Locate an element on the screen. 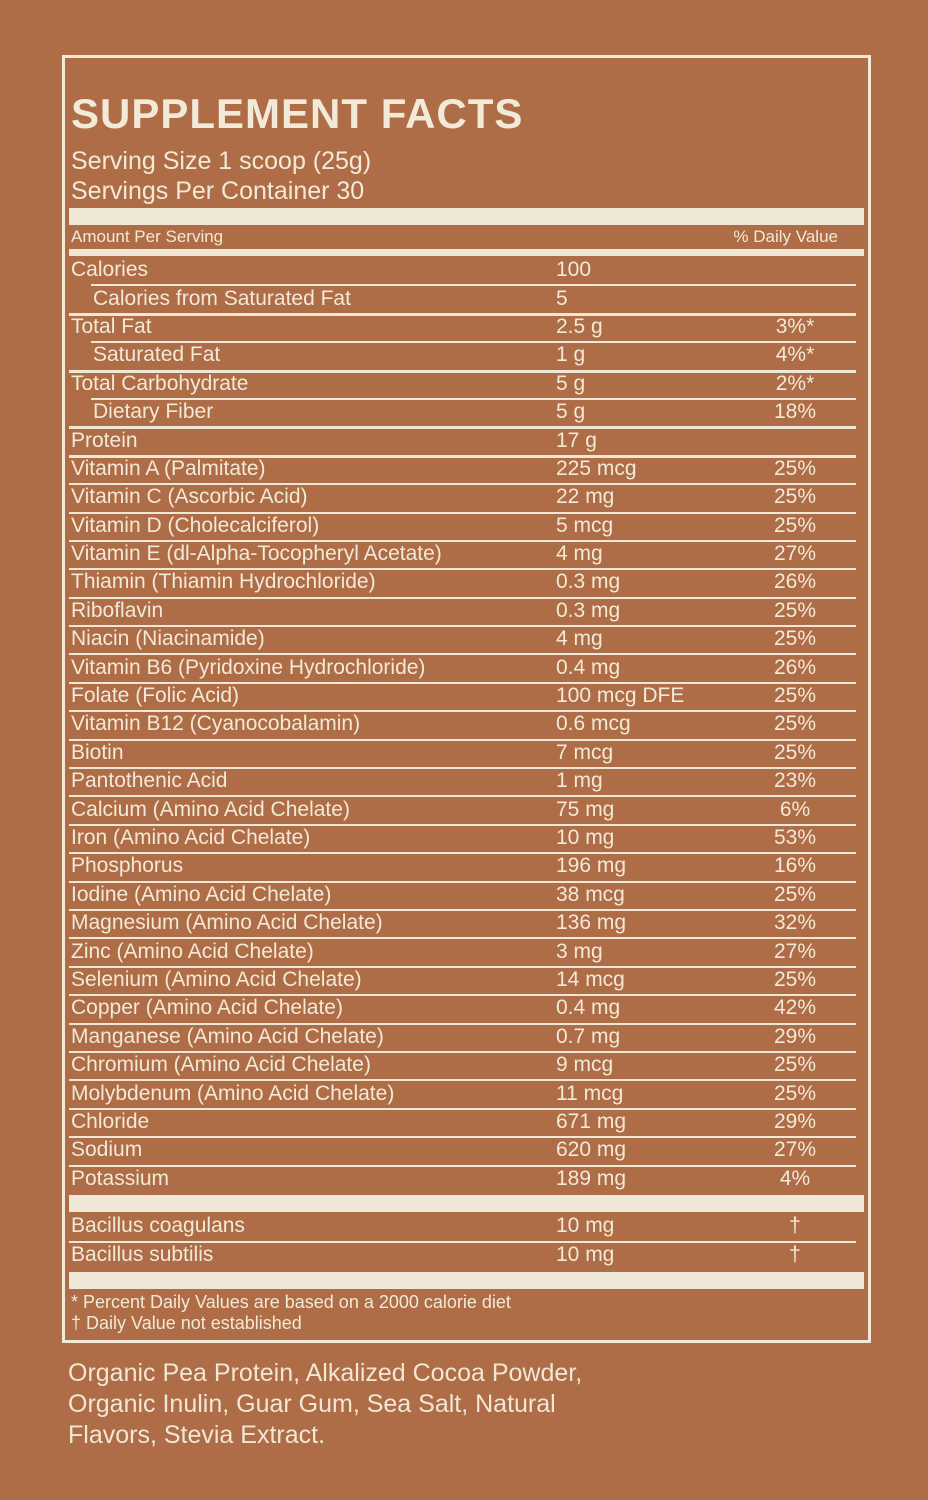 The image size is (928, 1500). nutrient-daily-value: 53% is located at coordinates (795, 837).